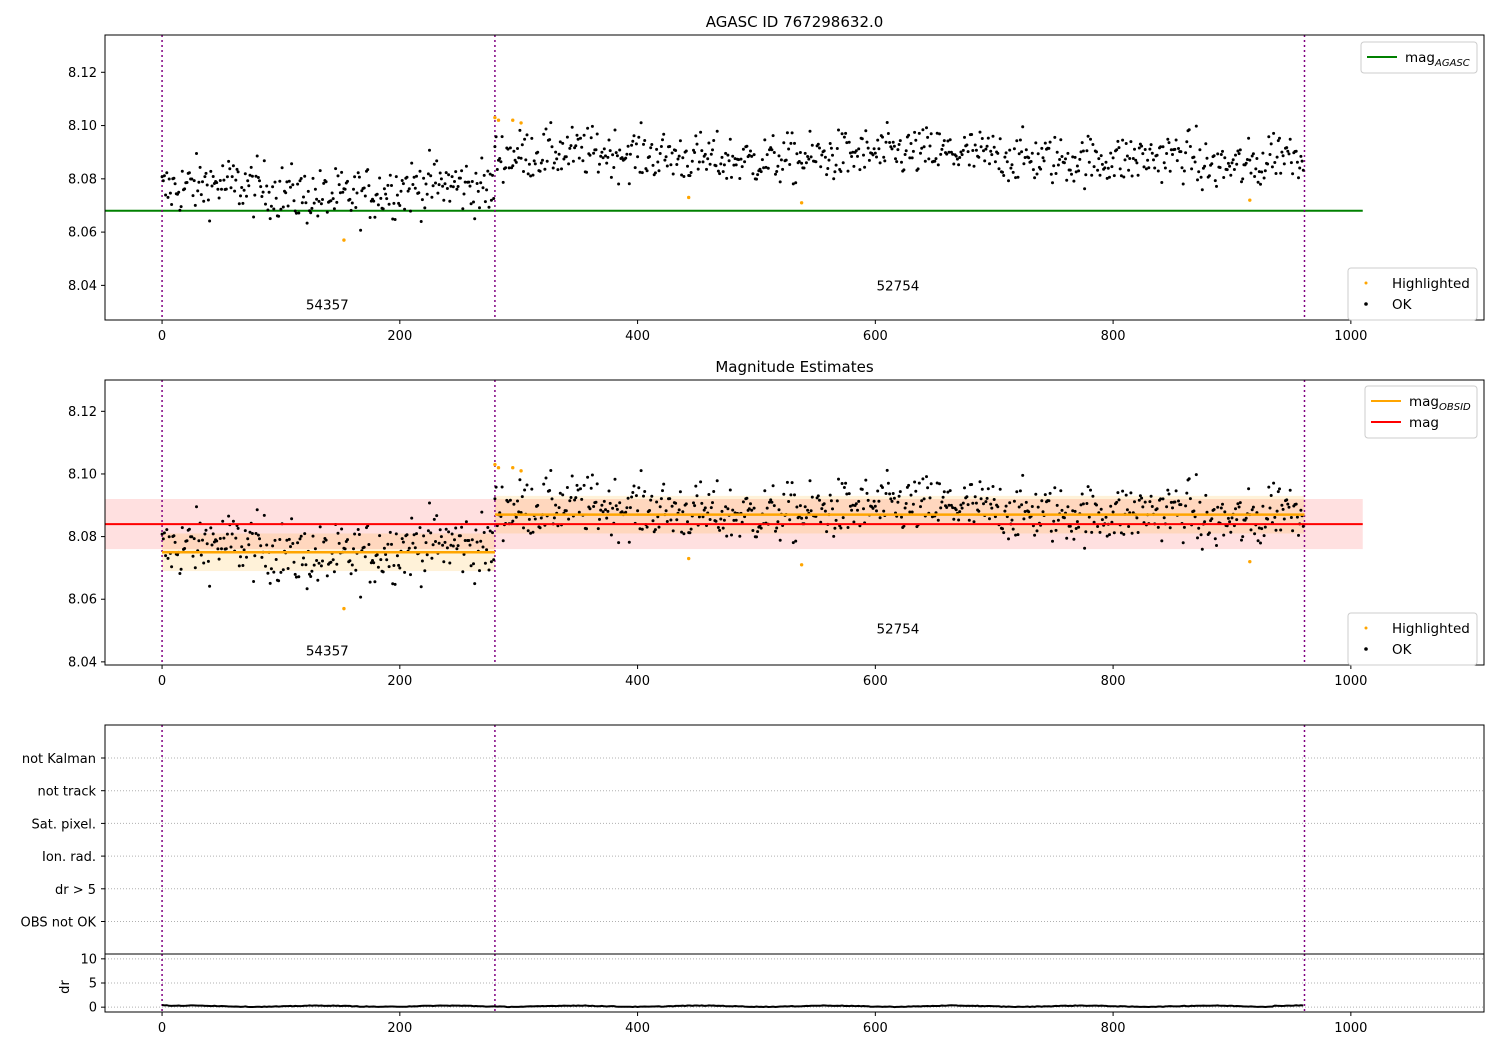 The width and height of the screenshot is (1500, 1050). I want to click on p4-xtick-label: 800, so click(1113, 1028).